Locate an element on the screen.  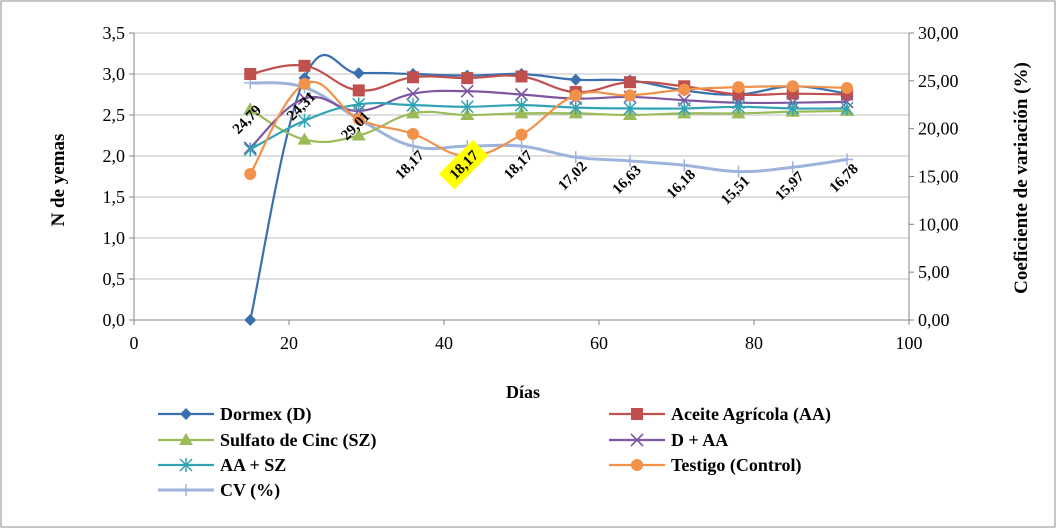
legend-label: AA + SZ is located at coordinates (253, 465).